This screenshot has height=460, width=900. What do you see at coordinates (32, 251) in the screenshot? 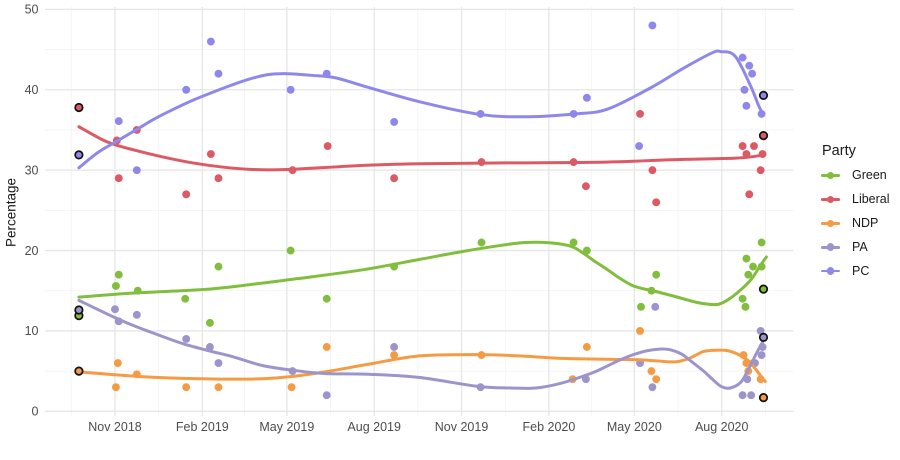
I see `y-tick-label: 20` at bounding box center [32, 251].